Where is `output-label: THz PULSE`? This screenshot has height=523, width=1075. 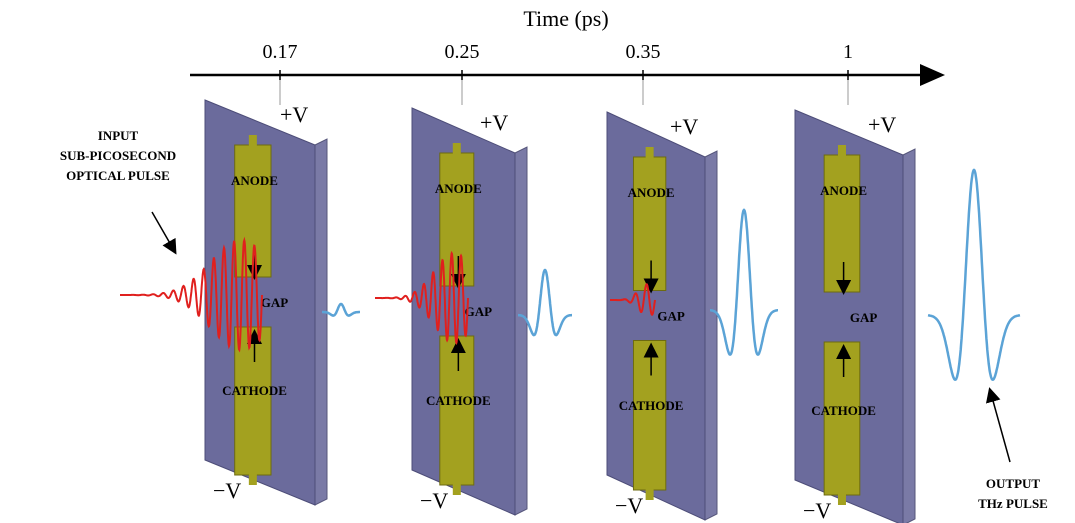
output-label: THz PULSE is located at coordinates (1013, 503).